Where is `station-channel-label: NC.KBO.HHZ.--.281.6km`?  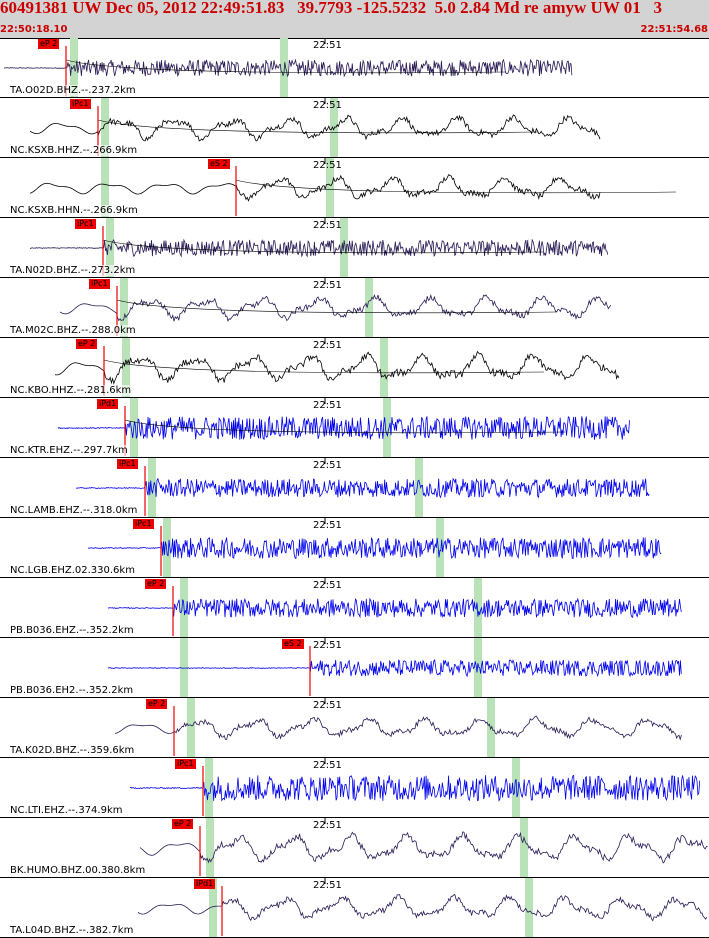 station-channel-label: NC.KBO.HHZ.--.281.6km is located at coordinates (71, 390).